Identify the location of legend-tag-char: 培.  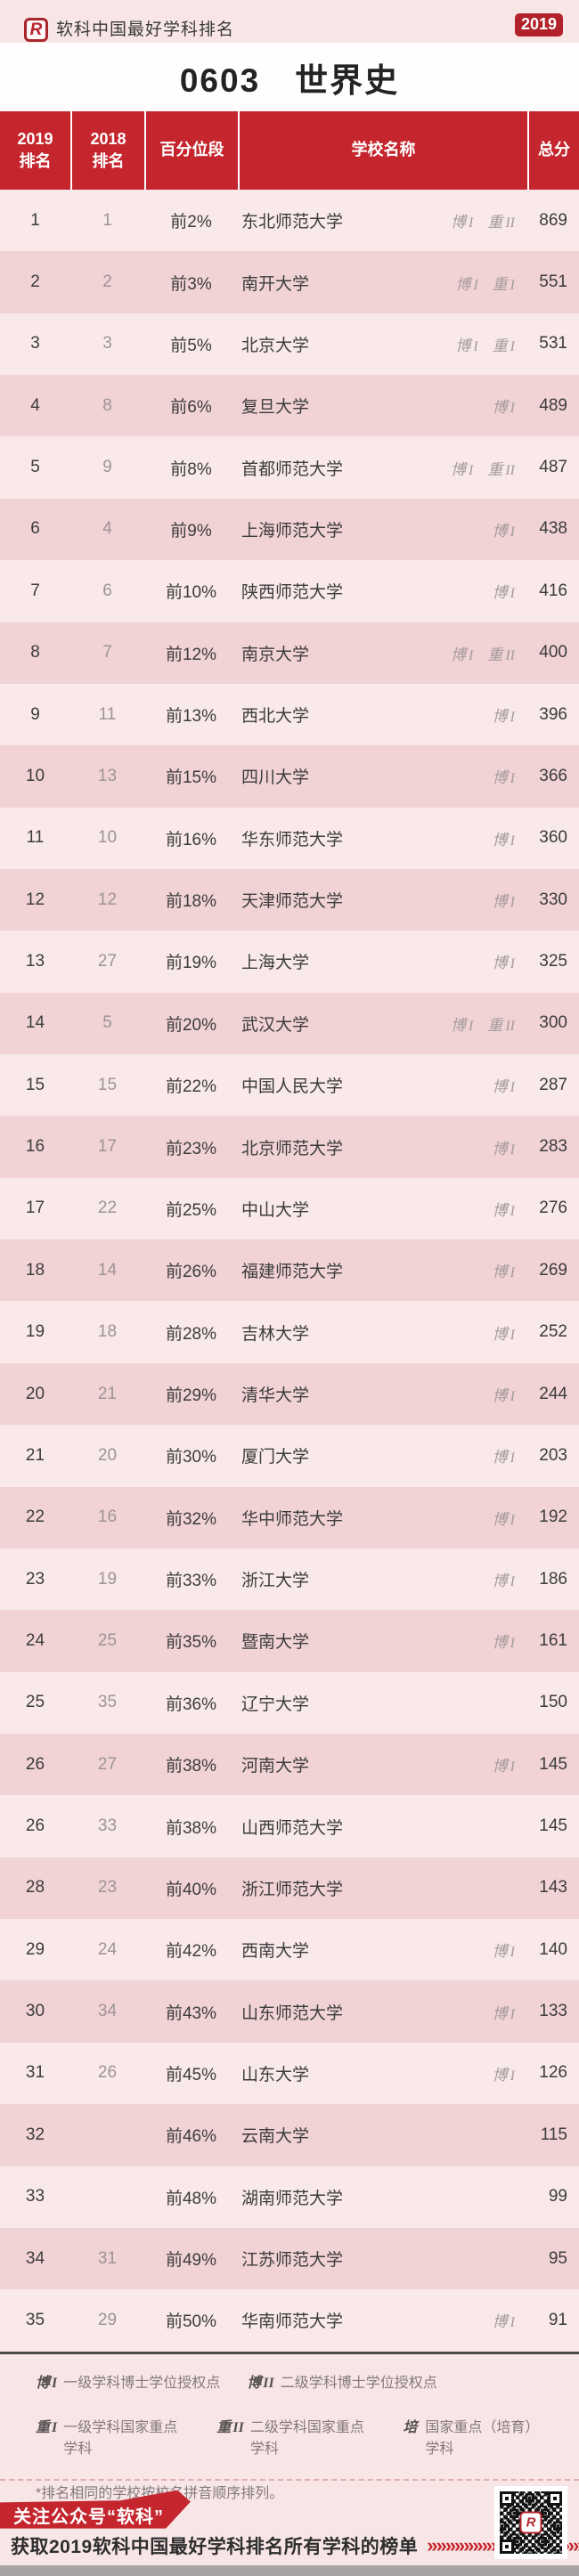
(410, 2427).